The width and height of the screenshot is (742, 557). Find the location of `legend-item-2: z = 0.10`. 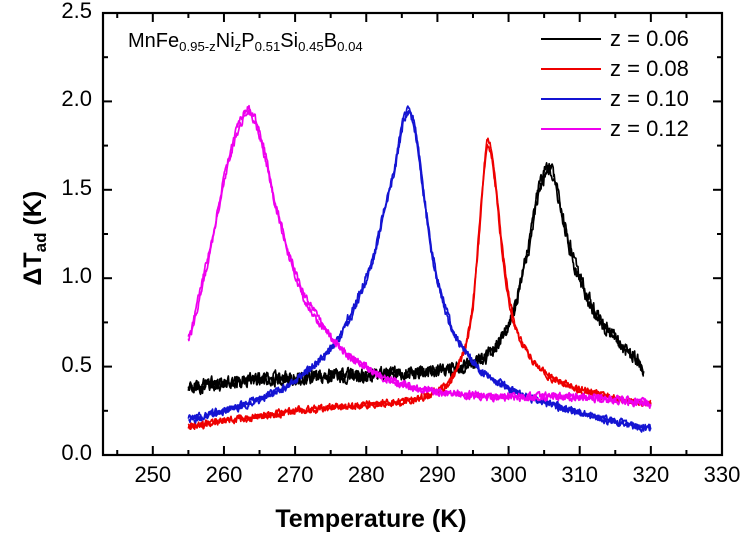

legend-item-2: z = 0.10 is located at coordinates (628, 99).